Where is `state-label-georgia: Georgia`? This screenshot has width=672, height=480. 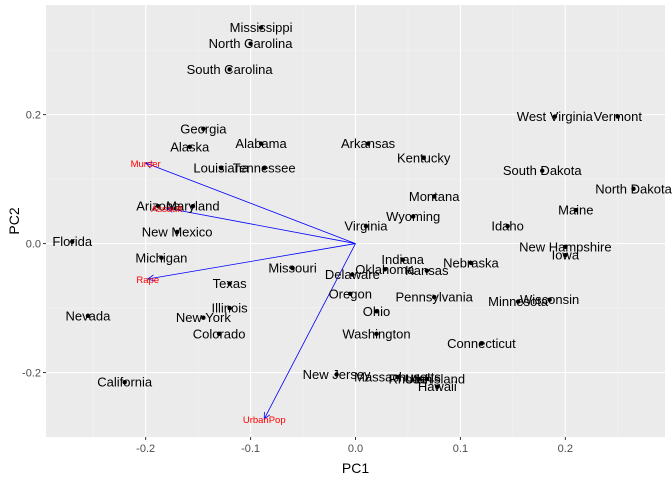 state-label-georgia: Georgia is located at coordinates (203, 128).